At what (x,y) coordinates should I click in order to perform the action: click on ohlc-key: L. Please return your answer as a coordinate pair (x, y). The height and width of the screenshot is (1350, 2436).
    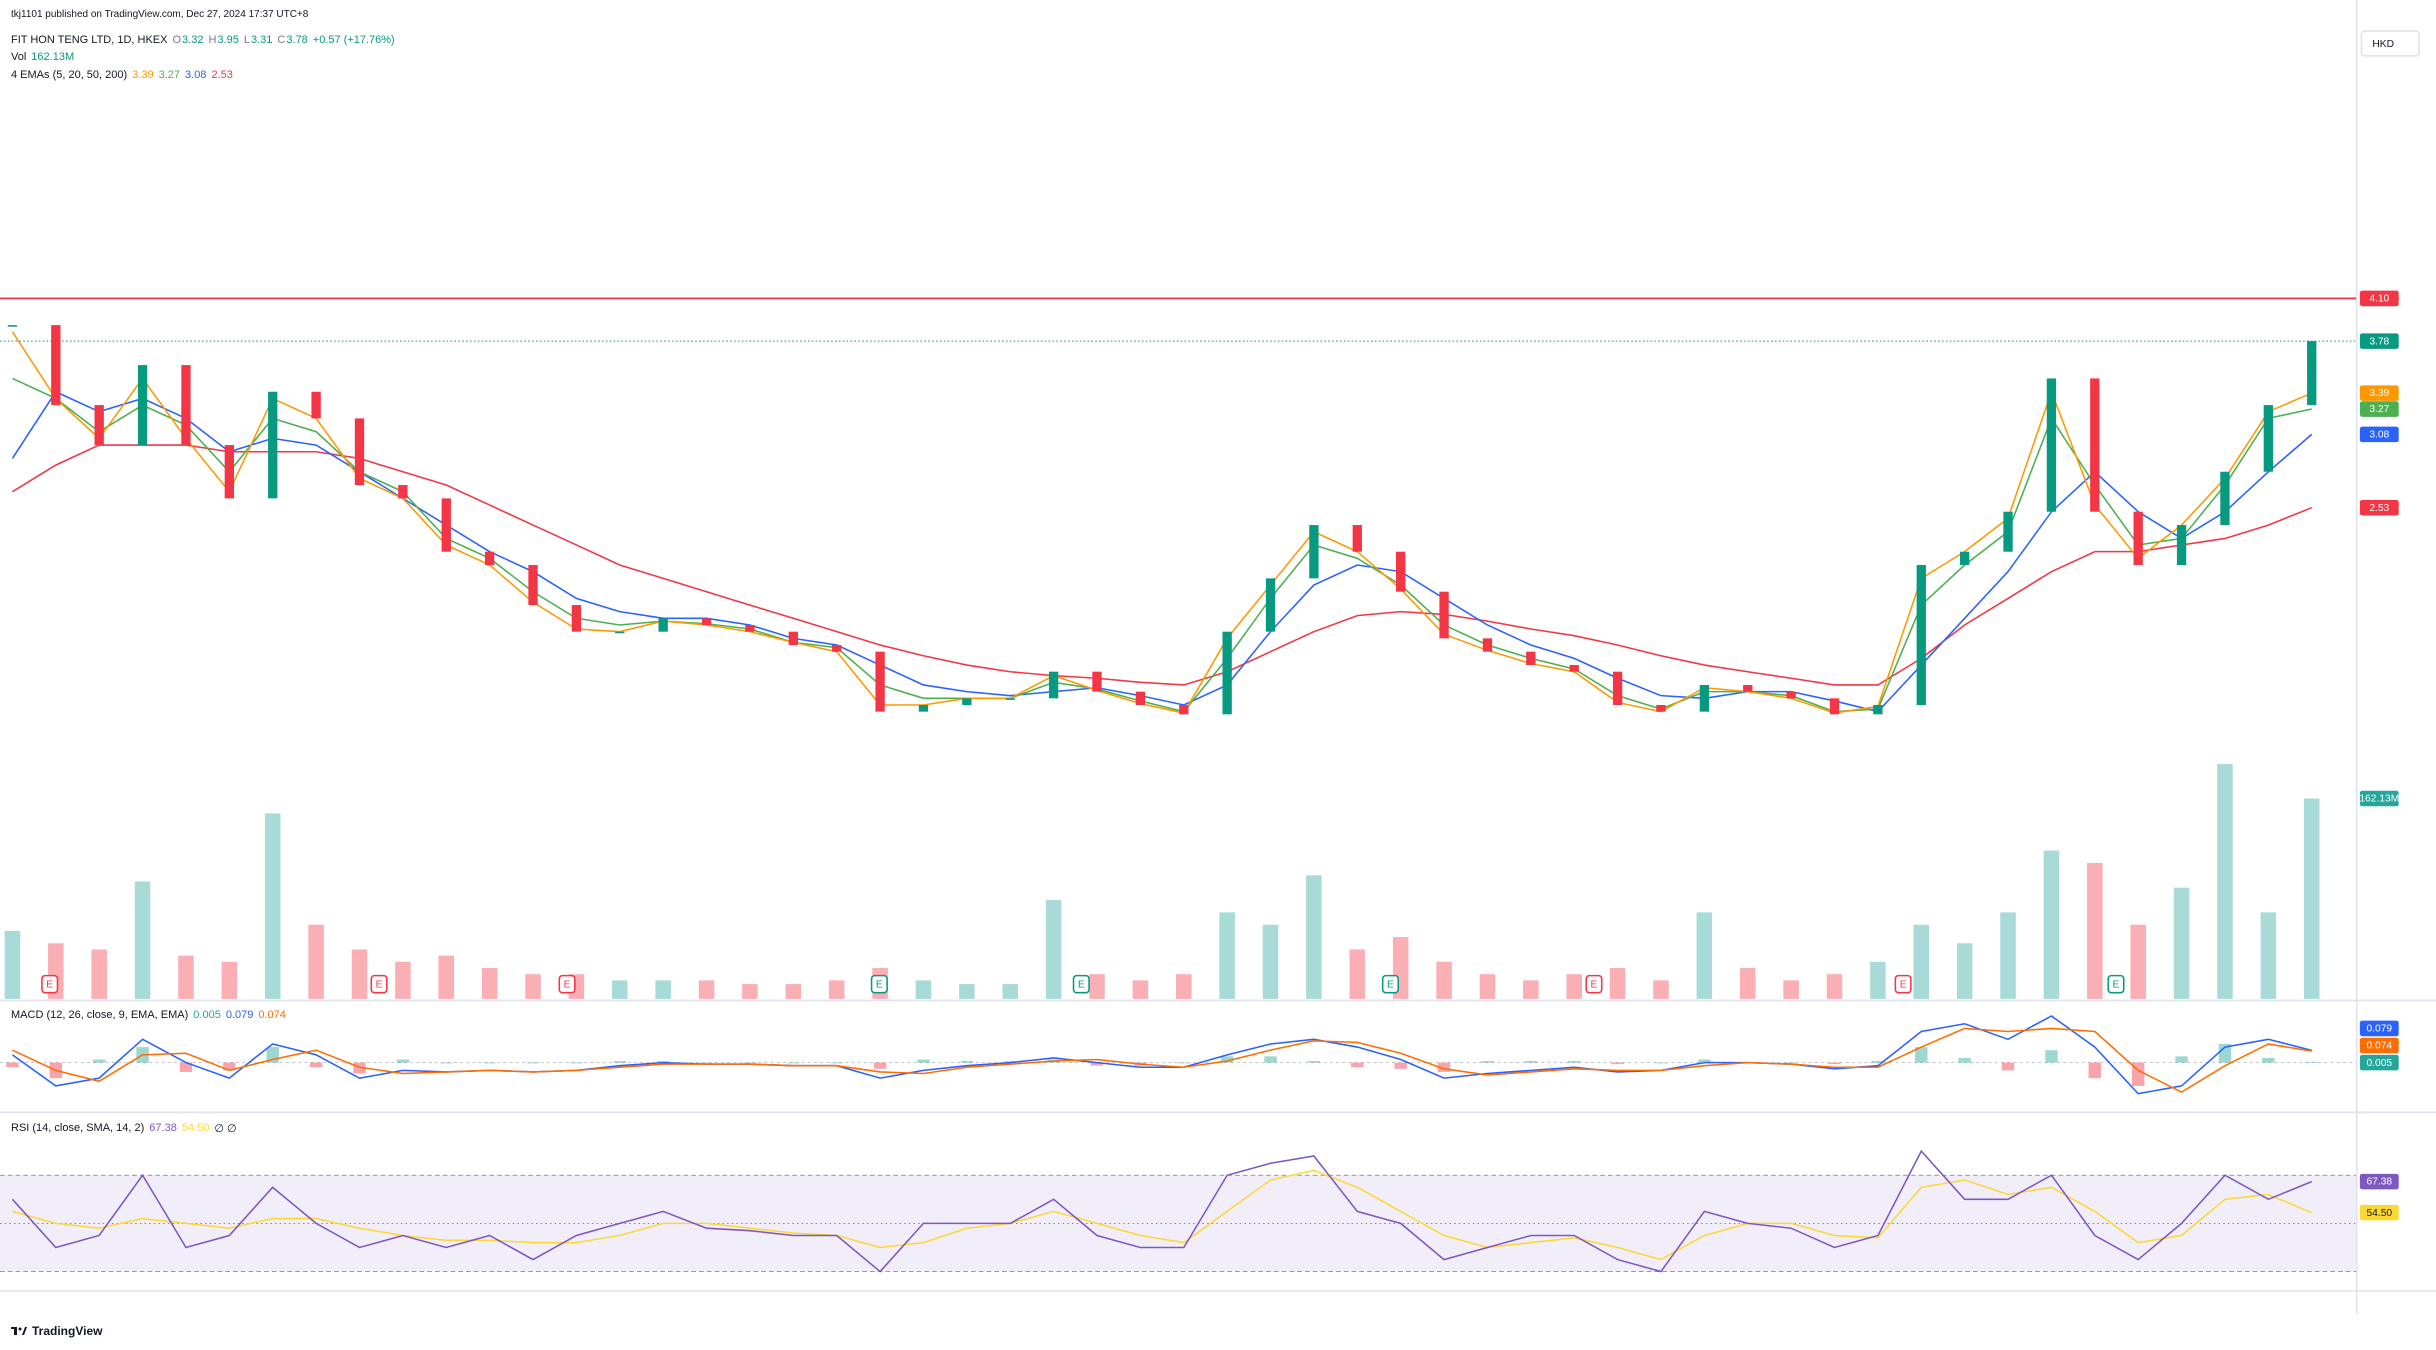
    Looking at the image, I should click on (246, 40).